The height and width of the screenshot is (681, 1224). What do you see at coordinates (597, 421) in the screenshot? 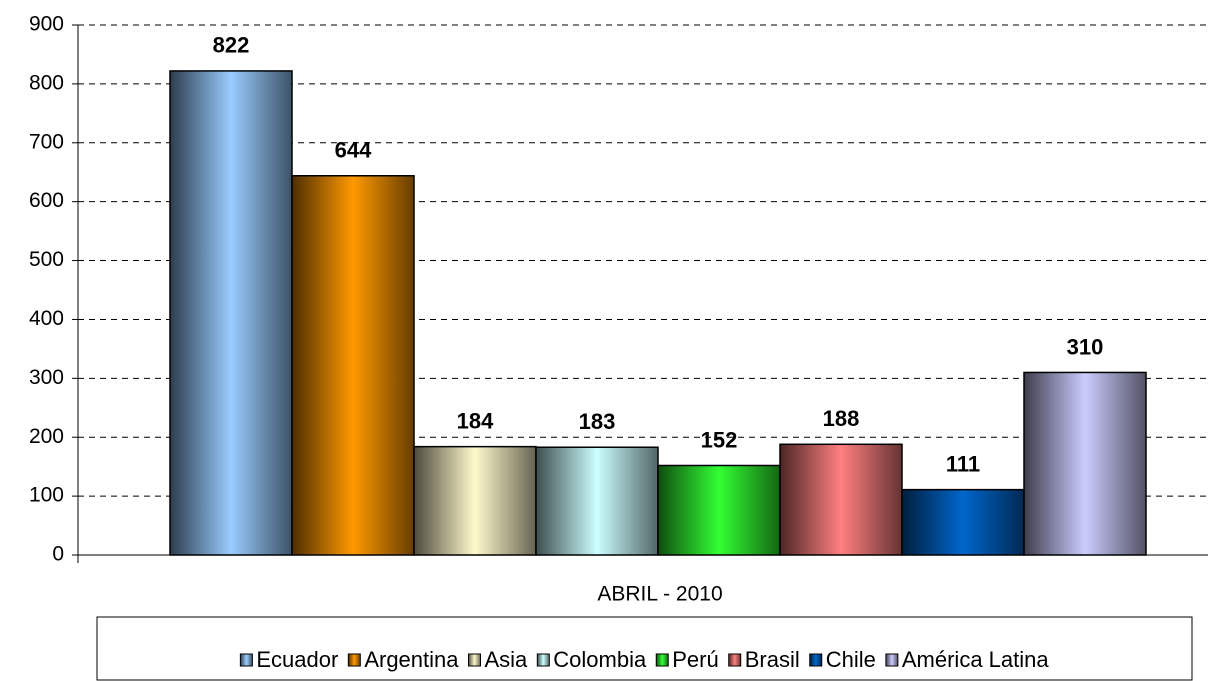
I see `data-label: 183` at bounding box center [597, 421].